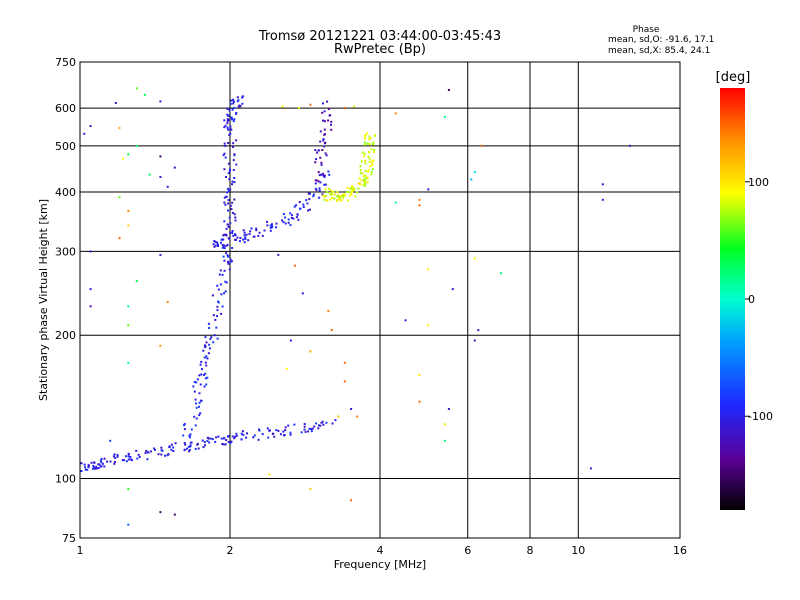 This screenshot has height=600, width=800. What do you see at coordinates (733, 77) in the screenshot?
I see `colorbar-label: [deg]` at bounding box center [733, 77].